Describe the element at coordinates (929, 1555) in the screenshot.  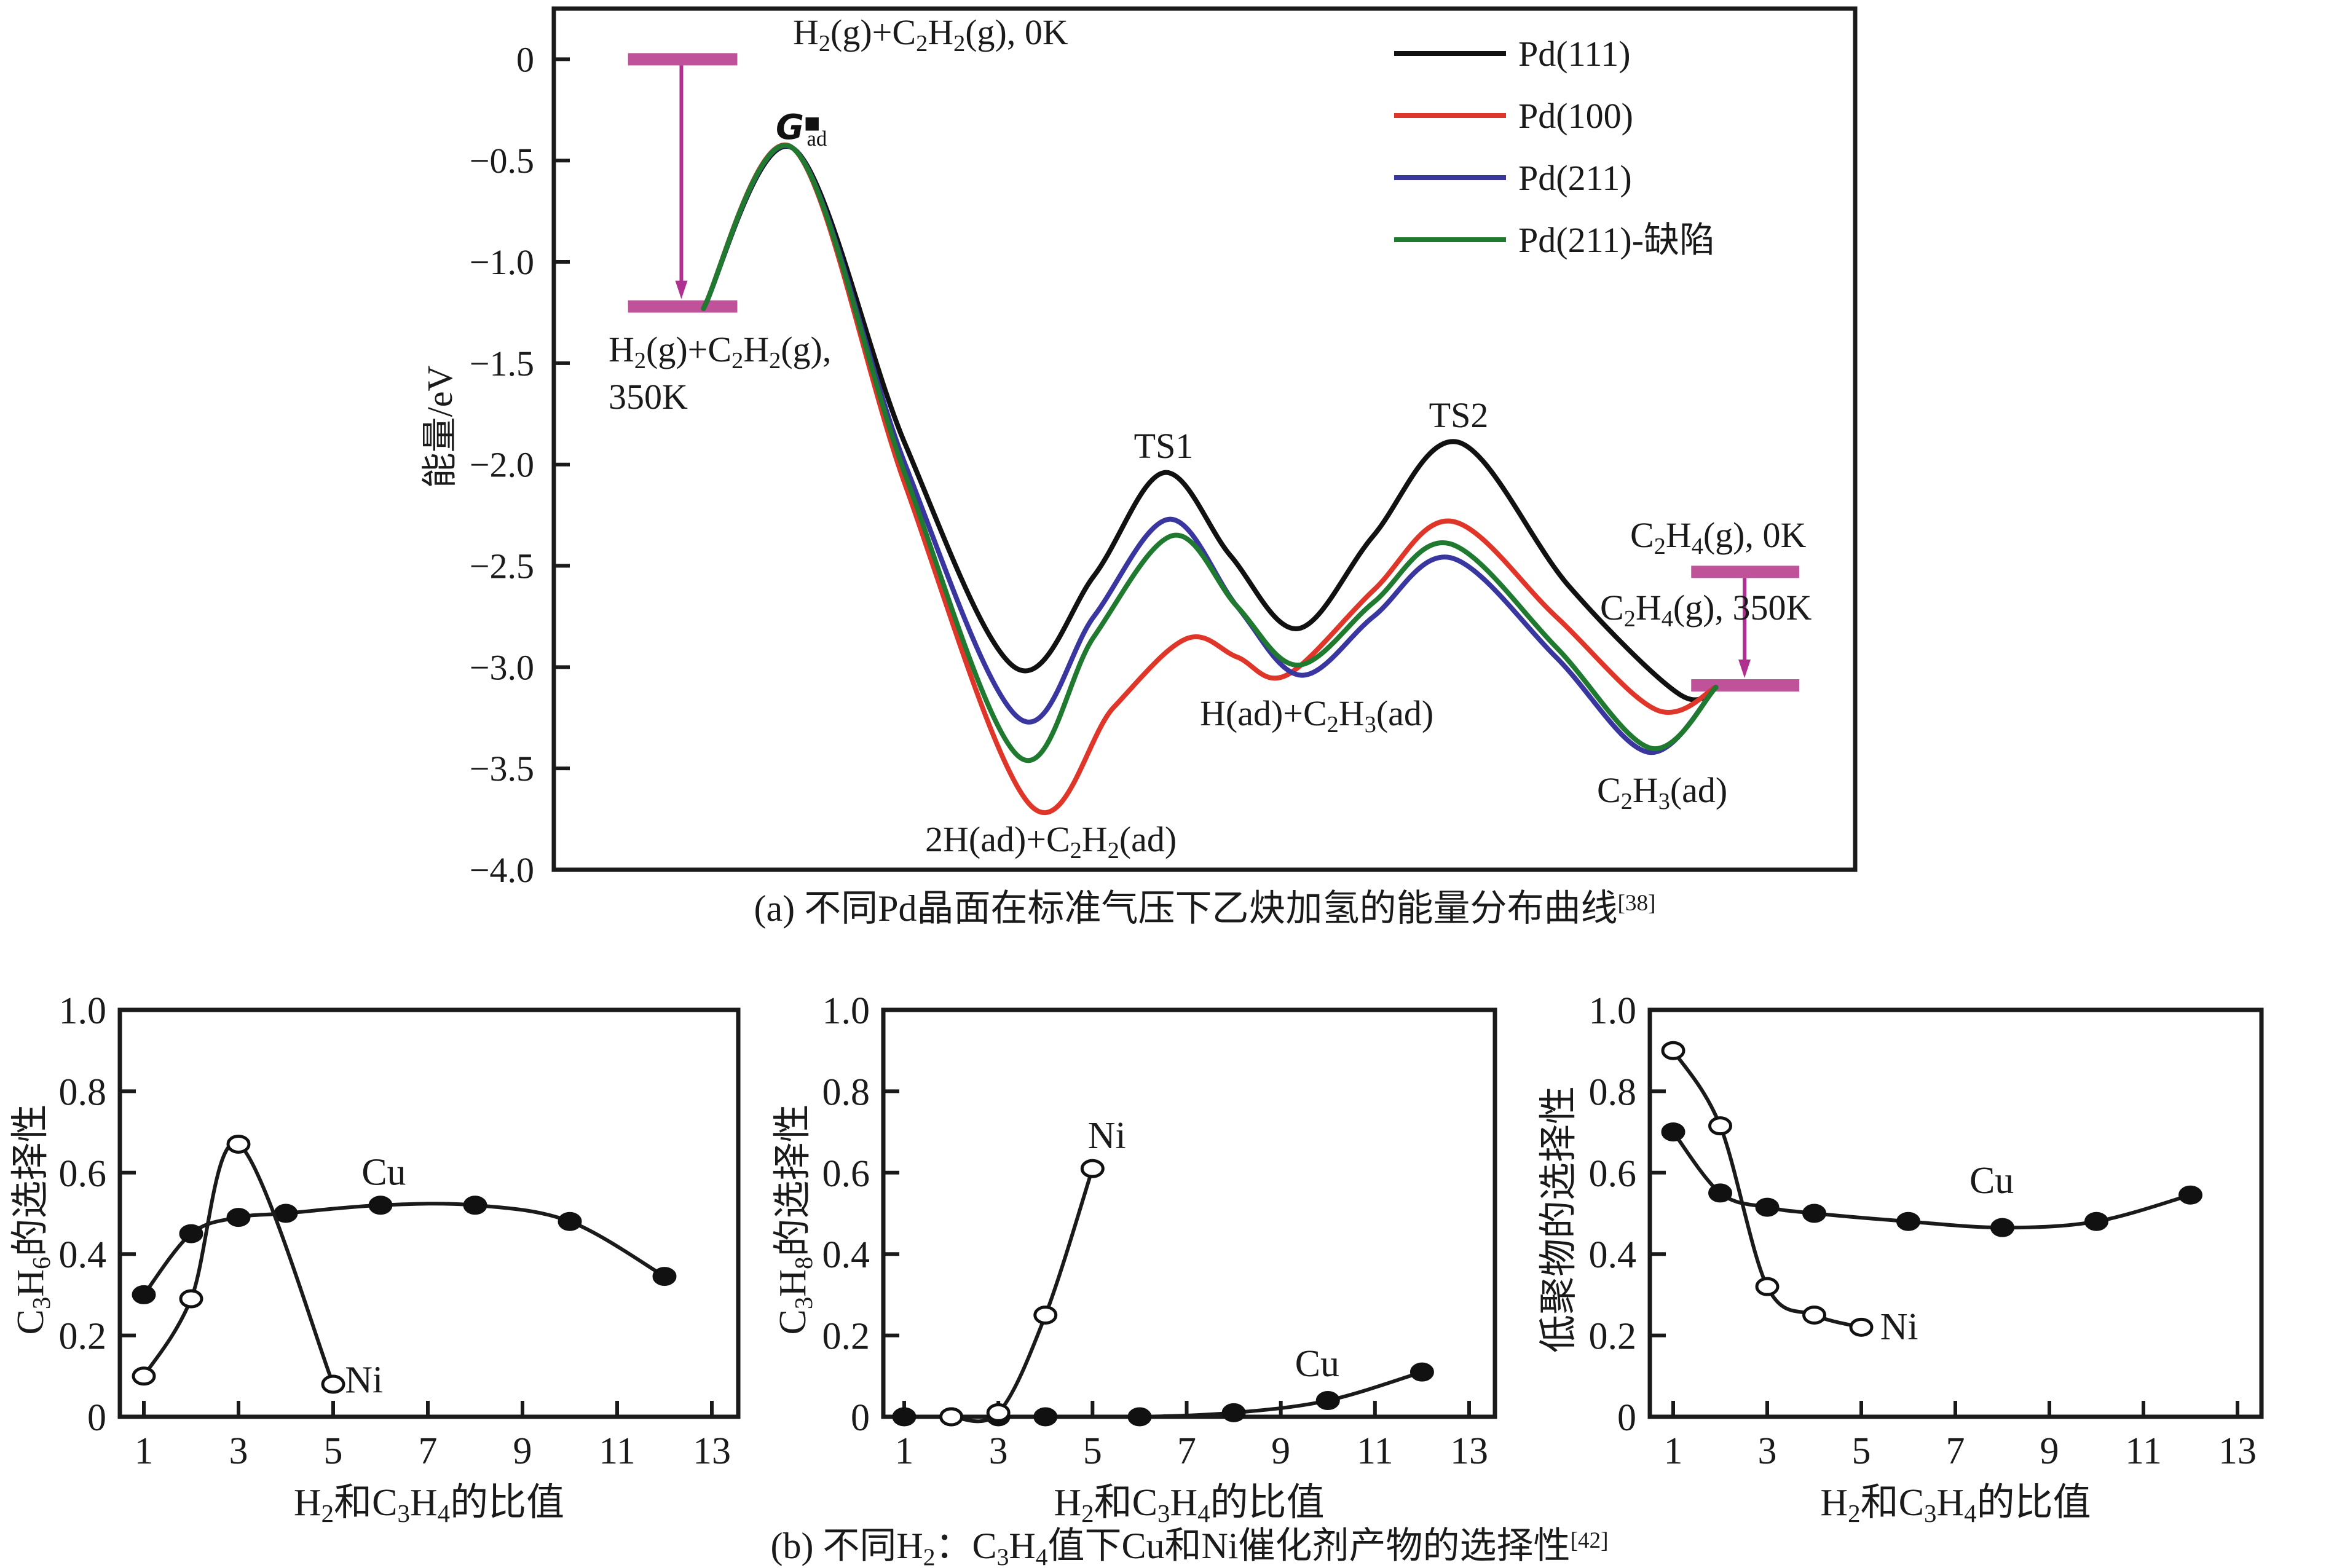
I see `caption-b-part: 2` at that location.